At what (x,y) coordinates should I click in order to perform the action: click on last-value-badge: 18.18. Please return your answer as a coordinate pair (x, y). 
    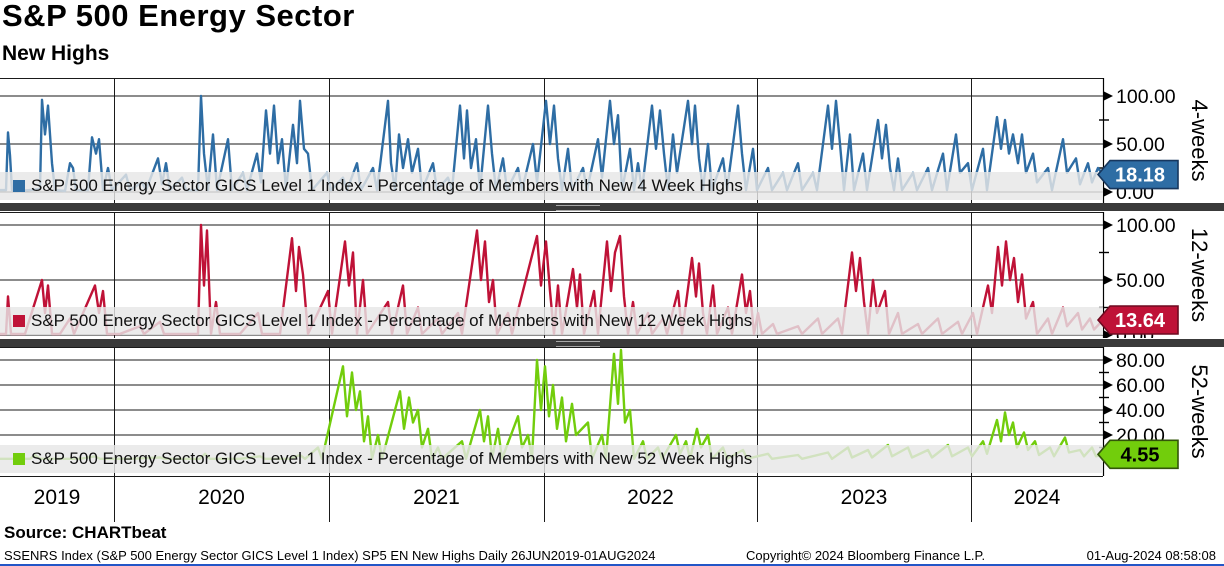
    Looking at the image, I should click on (1137, 174).